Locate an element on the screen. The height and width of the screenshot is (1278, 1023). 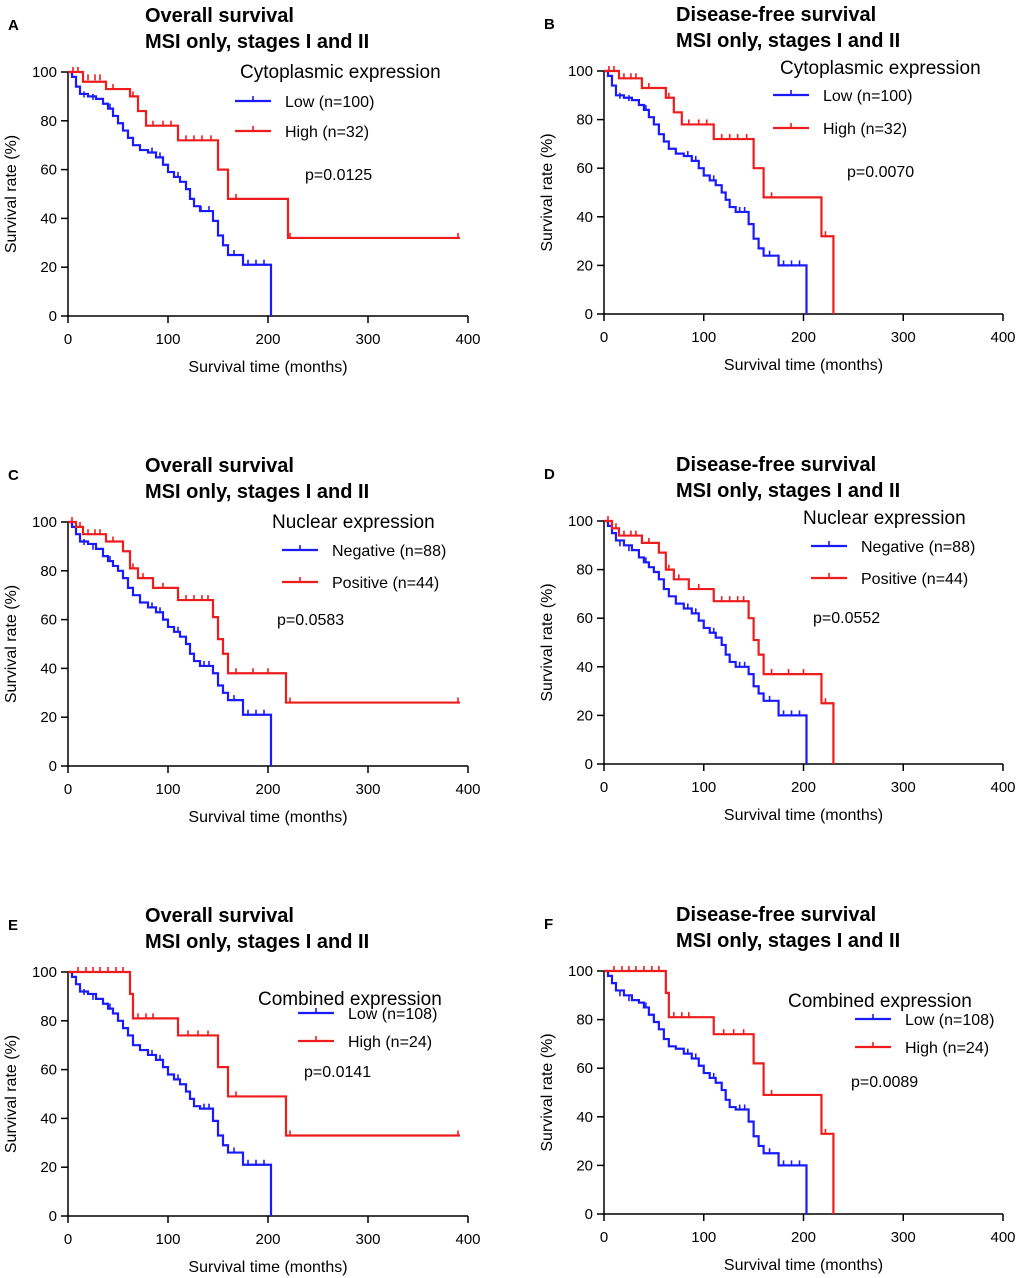
p-value-label: p=0.0583 is located at coordinates (310, 620).